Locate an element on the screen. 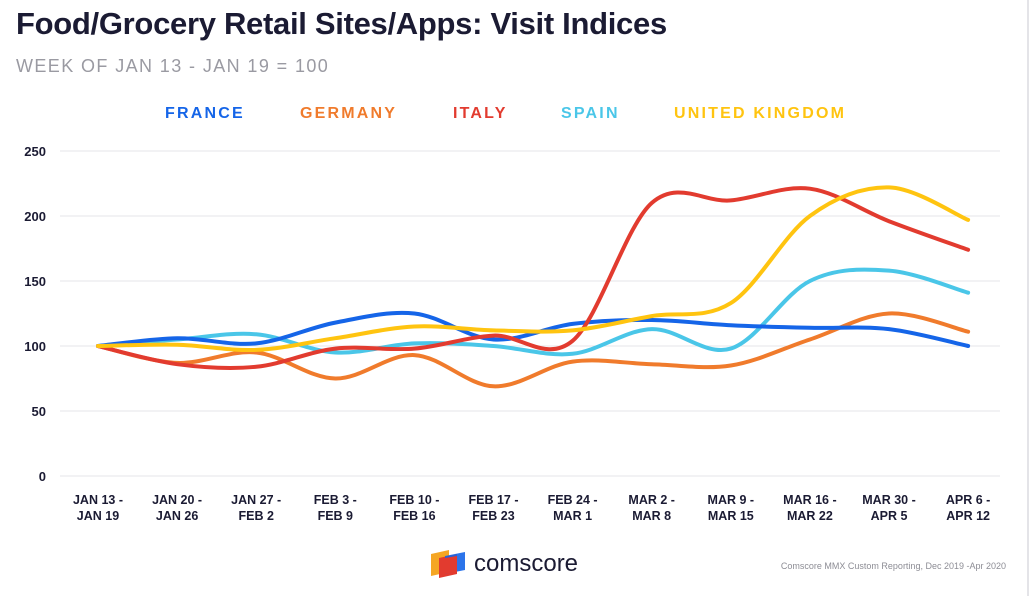 The height and width of the screenshot is (596, 1032). x-tick-label: JAN 13 -JAN 19 is located at coordinates (98, 508).